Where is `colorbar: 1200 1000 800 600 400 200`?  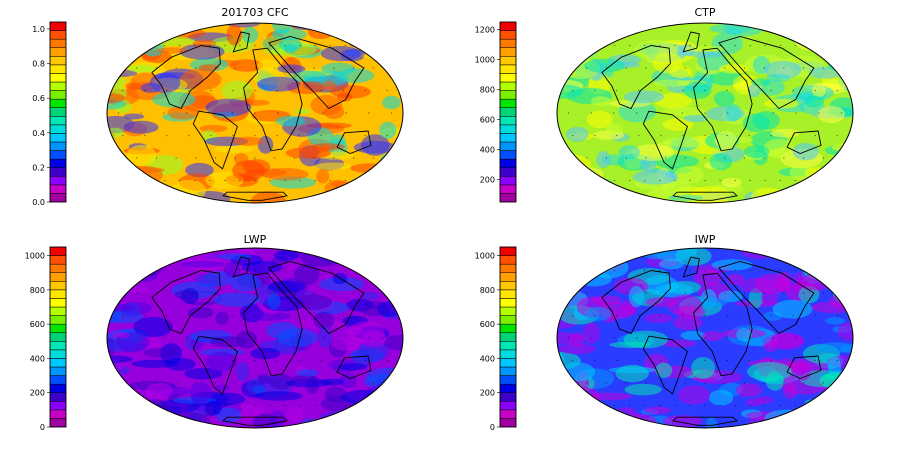
colorbar: 1200 1000 800 600 400 200 is located at coordinates (496, 112).